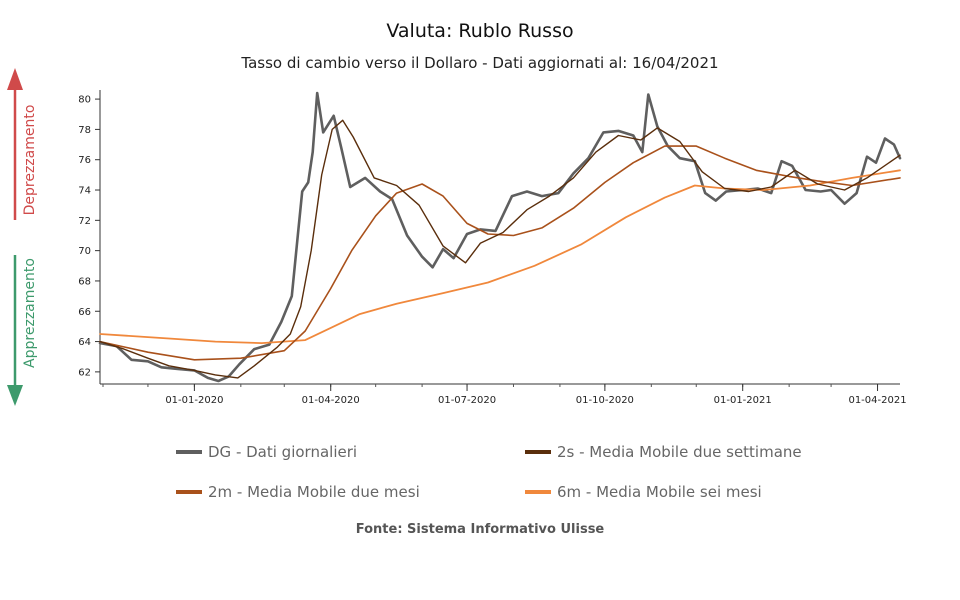 Image resolution: width=960 pixels, height=600 pixels. Describe the element at coordinates (480, 31) in the screenshot. I see `chart-title: Valuta: Rublo Russo` at that location.